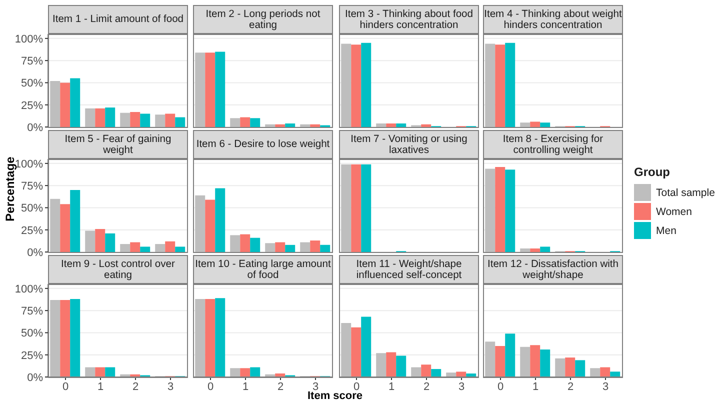 This screenshot has width=720, height=406. Describe the element at coordinates (263, 144) in the screenshot. I see `chart-title: Item 6 - Desire to lose weight` at that location.